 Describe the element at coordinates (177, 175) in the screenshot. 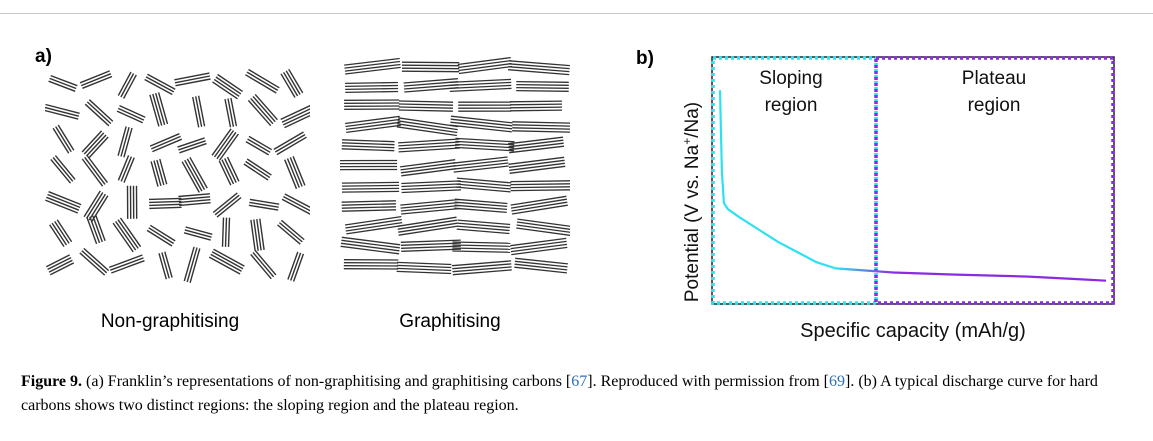

I see `non-graphitising-structure-illustration` at that location.